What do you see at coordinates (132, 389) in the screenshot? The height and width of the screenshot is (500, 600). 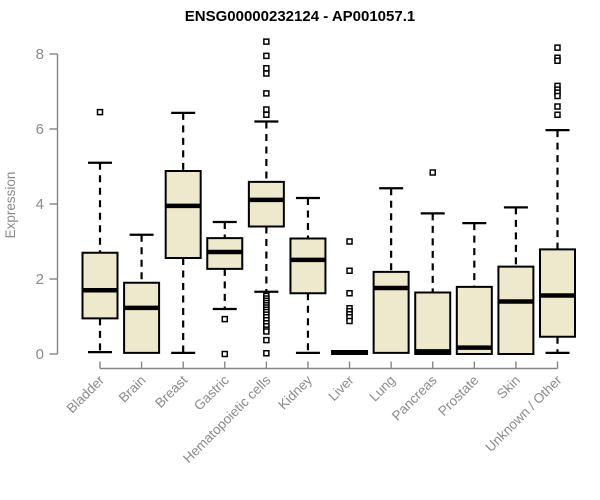 I see `x-tick-label: Brain` at bounding box center [132, 389].